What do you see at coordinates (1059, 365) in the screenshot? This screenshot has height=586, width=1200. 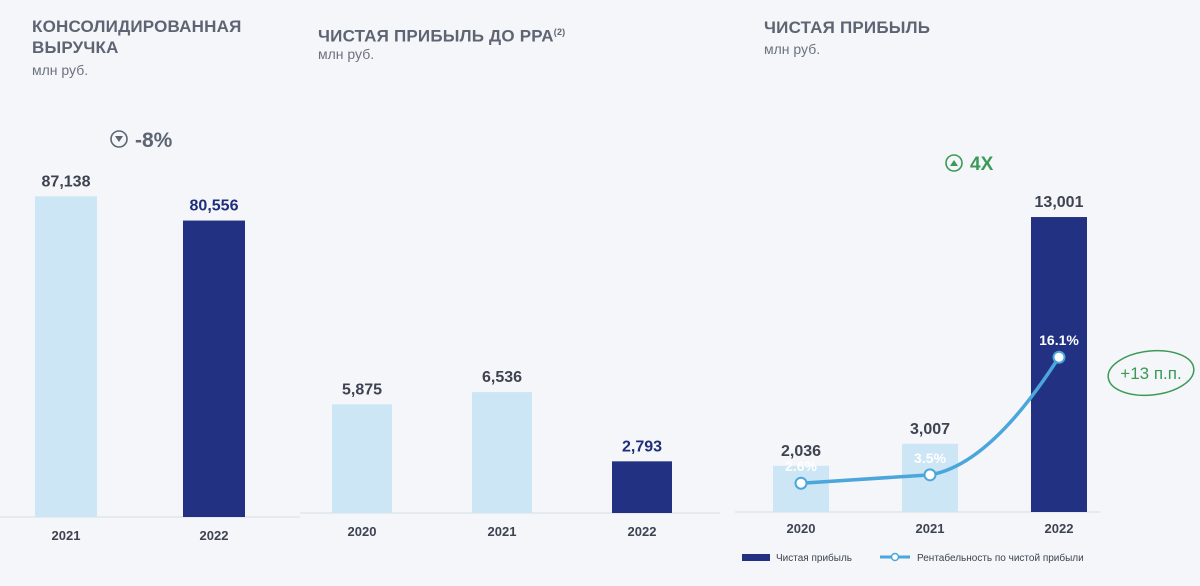 I see `net-profit-bar-2022` at bounding box center [1059, 365].